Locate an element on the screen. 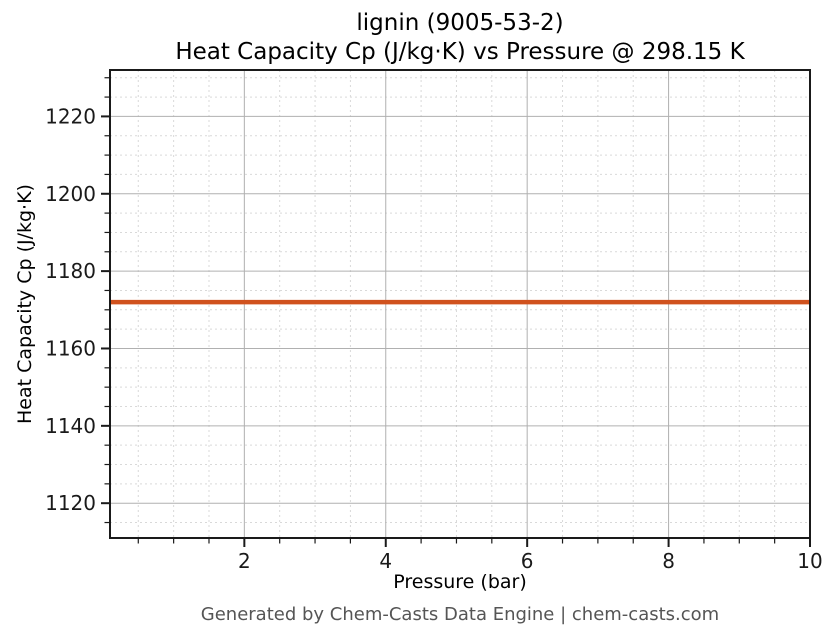 Image resolution: width=836 pixels, height=644 pixels. y-tick-label: 1140 is located at coordinates (70, 426).